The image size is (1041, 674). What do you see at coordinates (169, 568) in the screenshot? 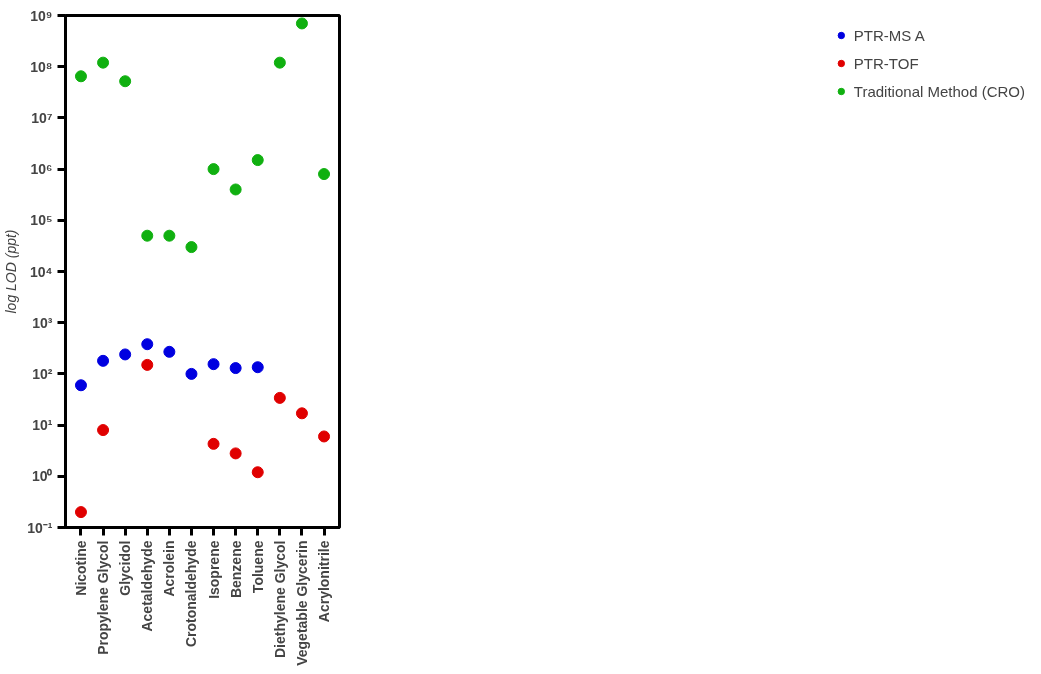
I see `x-tick-label: Acrolein` at bounding box center [169, 568].